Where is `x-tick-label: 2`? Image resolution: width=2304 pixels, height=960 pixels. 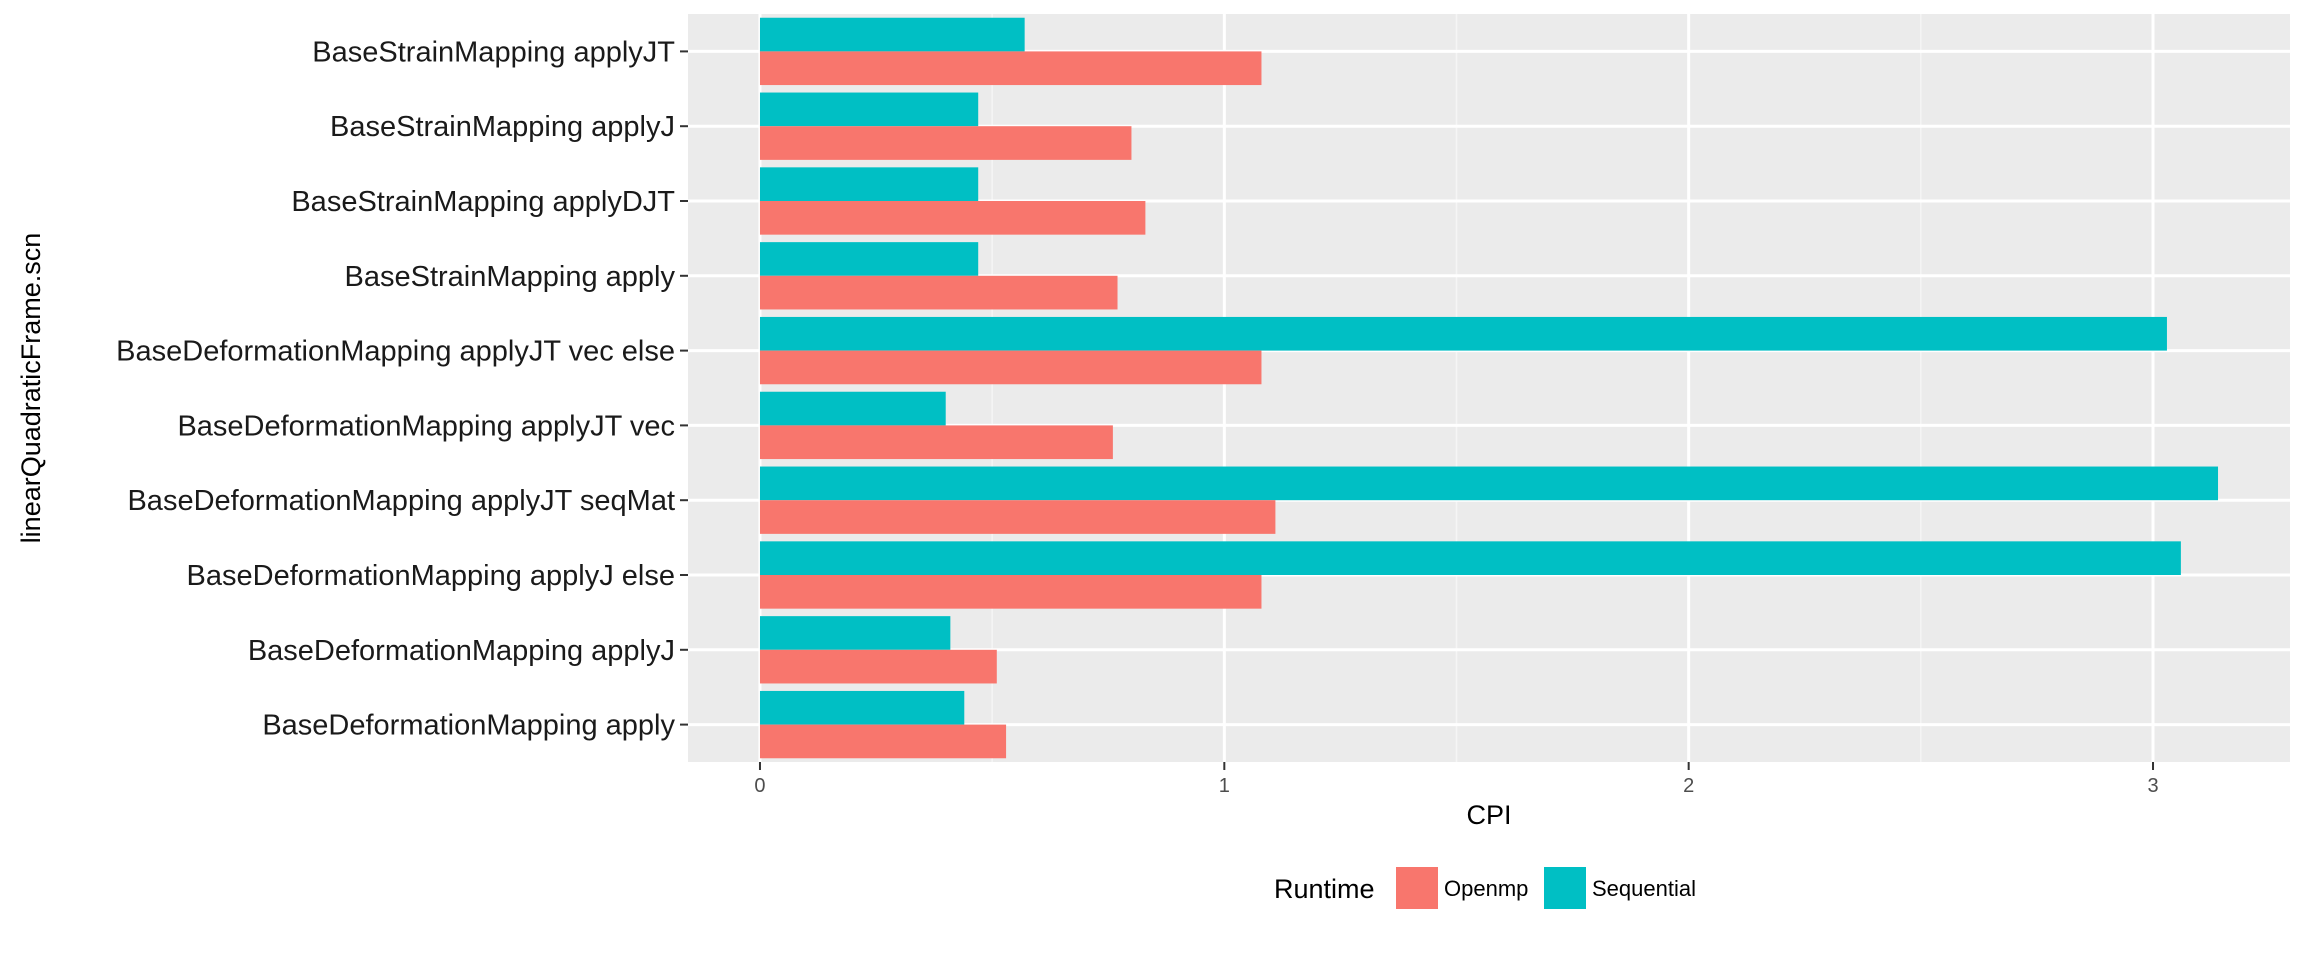
x-tick-label: 2 is located at coordinates (1688, 786).